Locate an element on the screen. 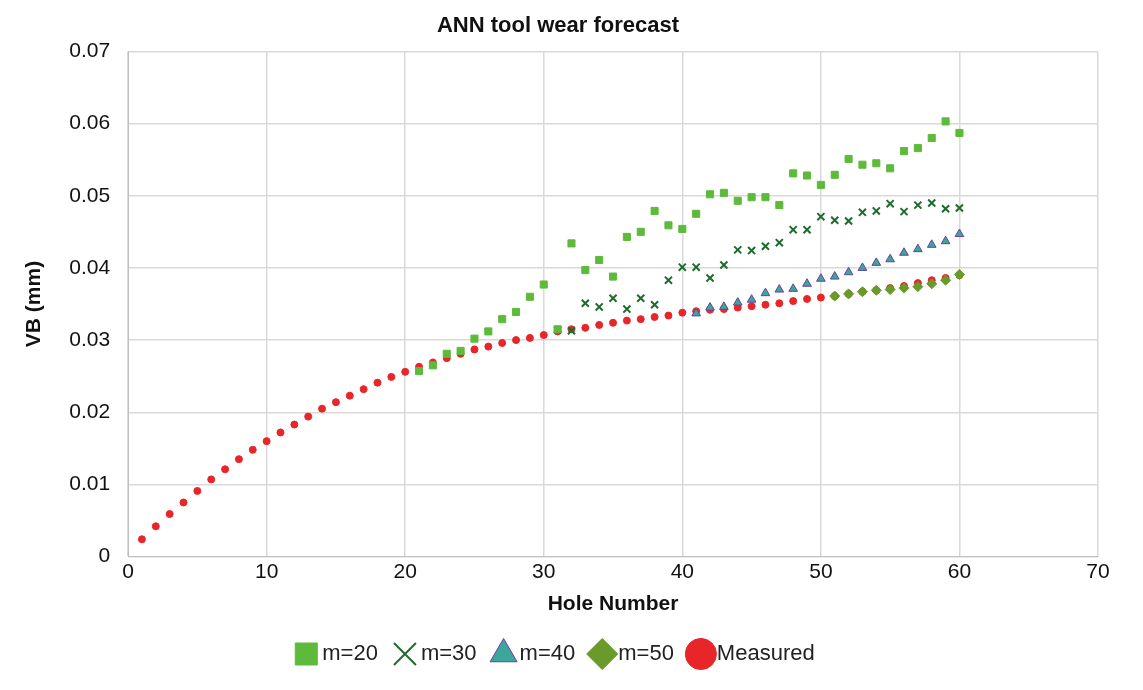 This screenshot has width=1143, height=690. y-tick-label: 0.03 is located at coordinates (90, 338).